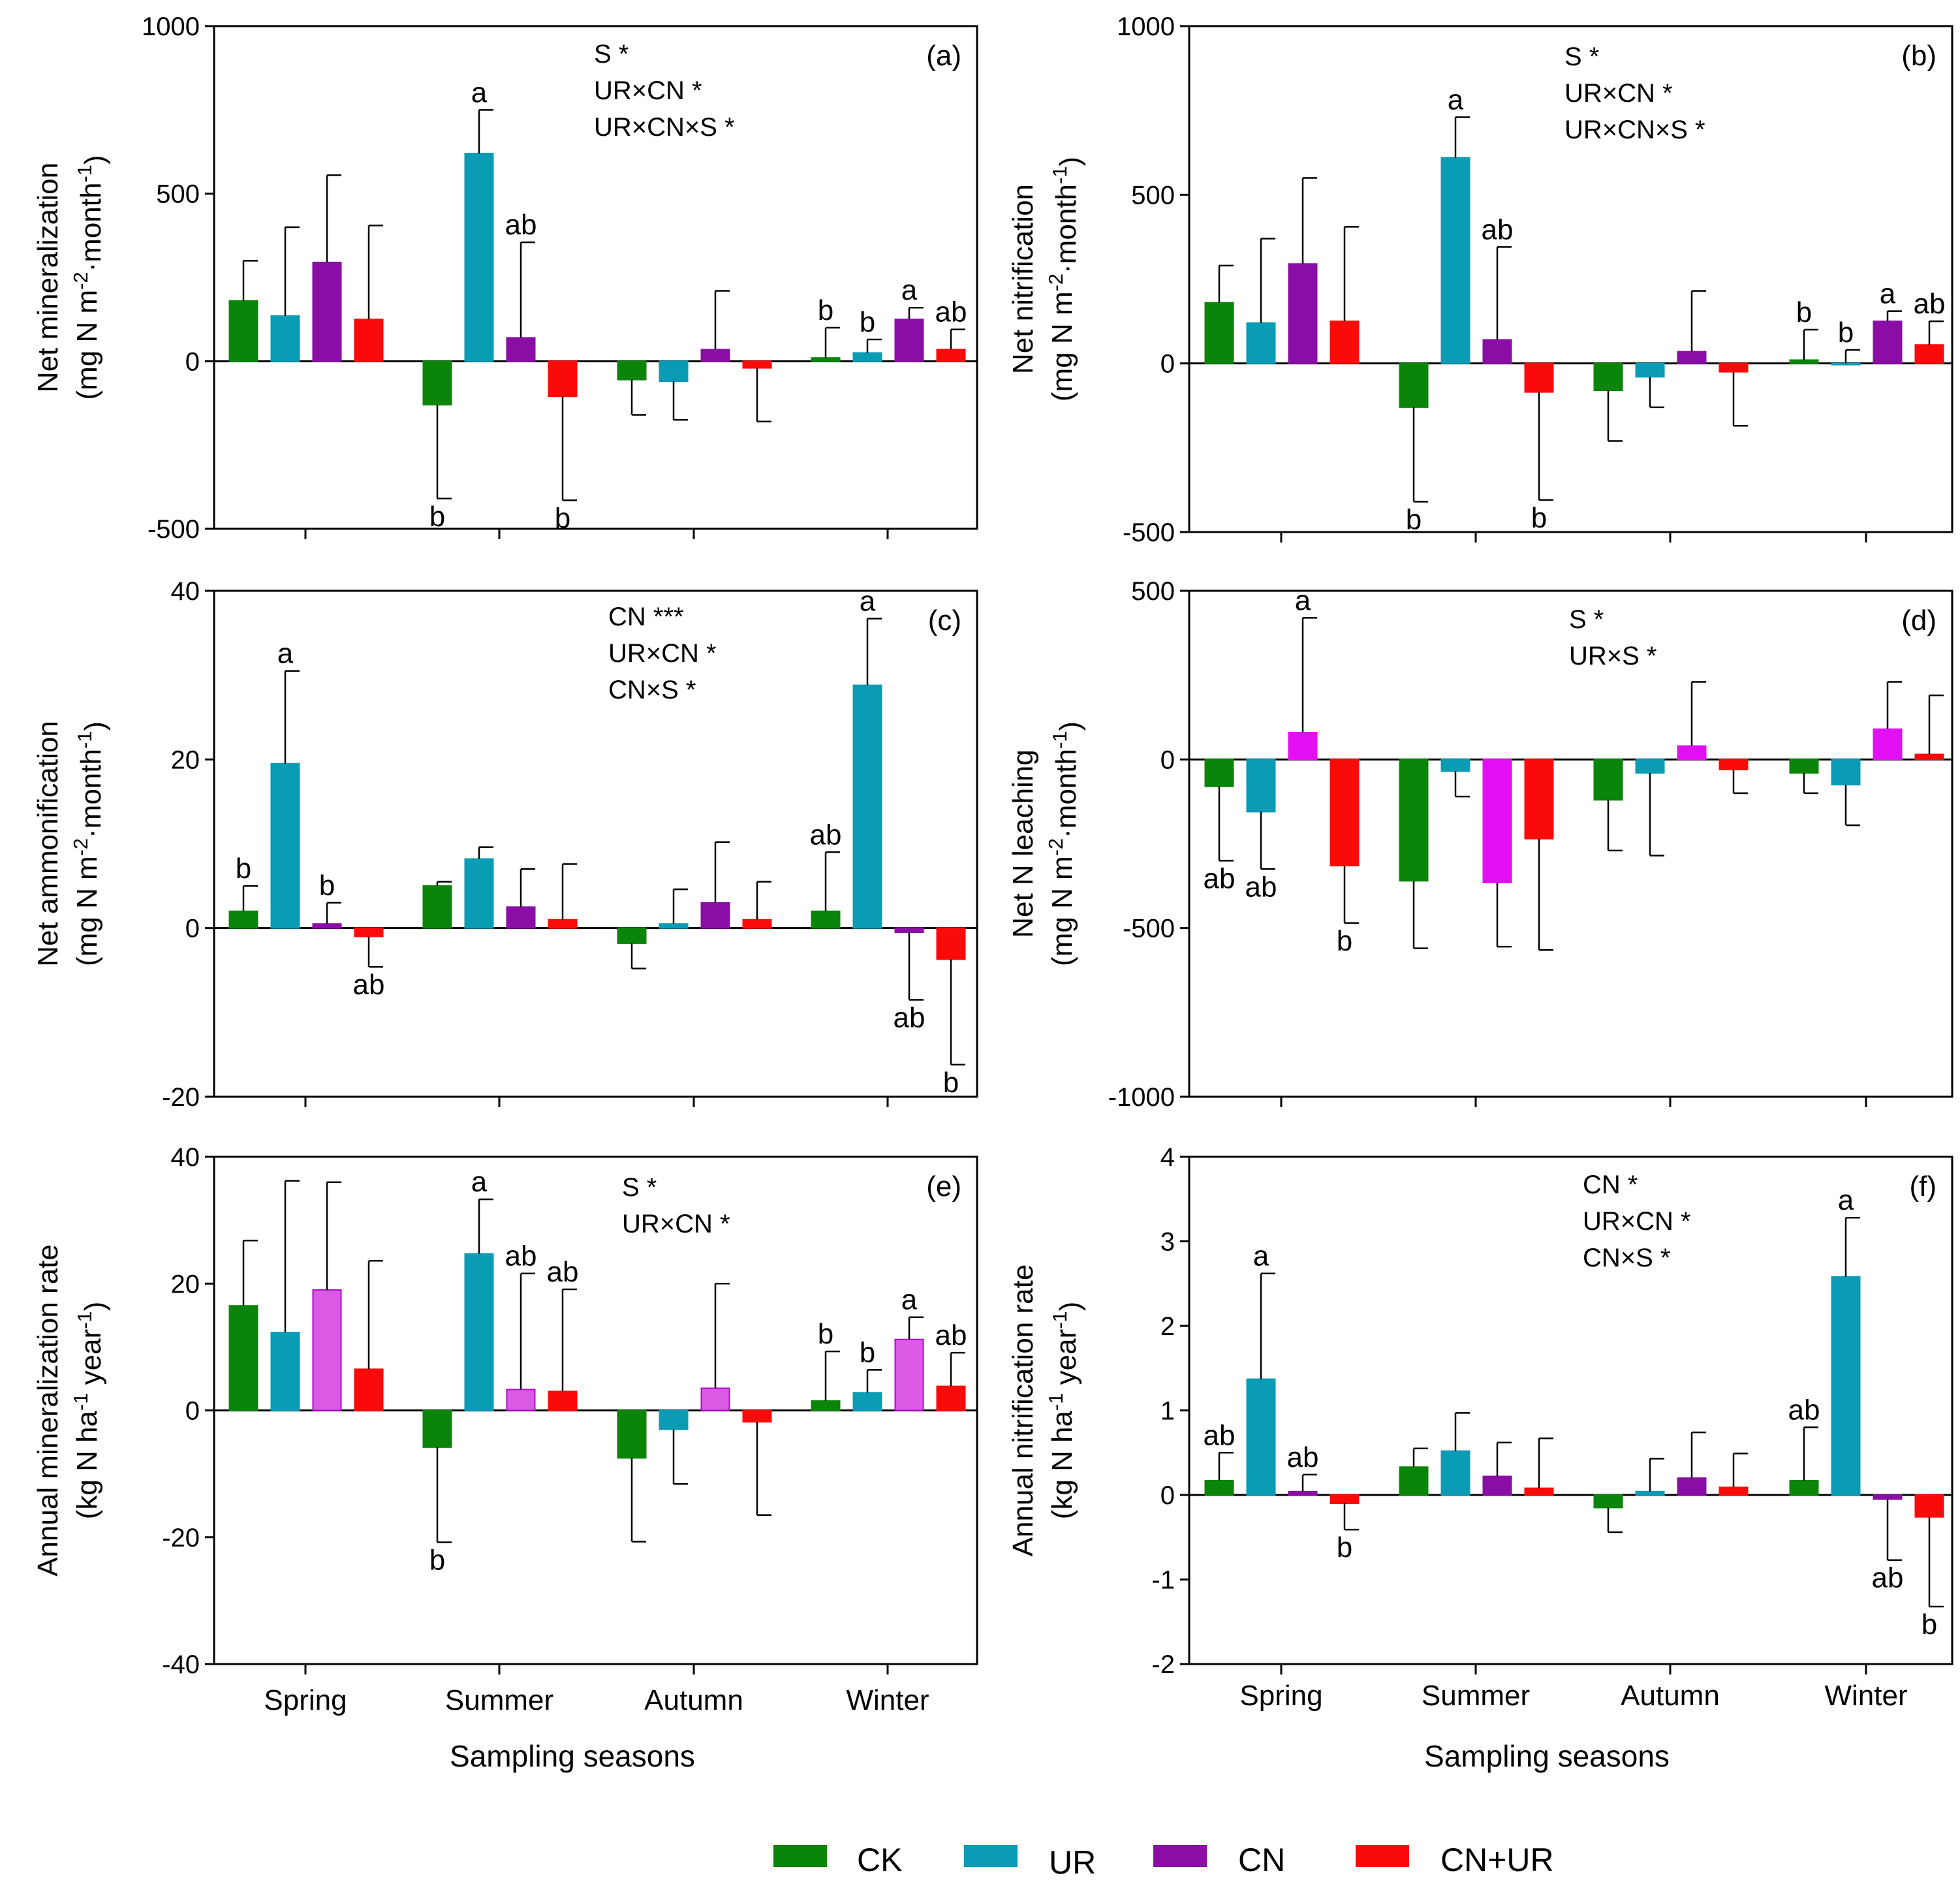 Image resolution: width=1960 pixels, height=1886 pixels. I want to click on y-axis-title: Net nitrification, so click(1023, 279).